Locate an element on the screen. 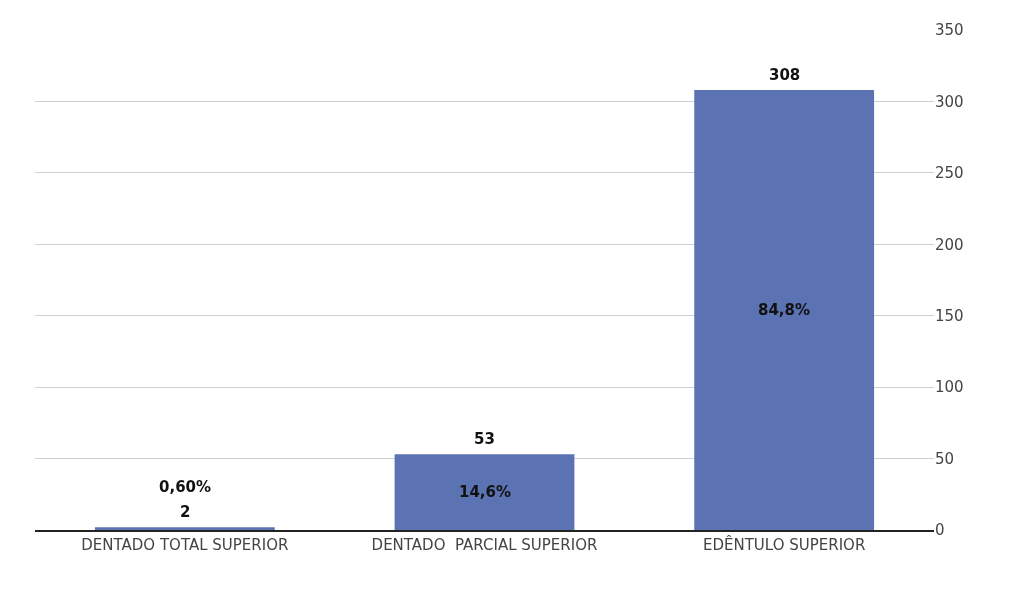 The image size is (1014, 589). annotation: 0,60% is located at coordinates (185, 487).